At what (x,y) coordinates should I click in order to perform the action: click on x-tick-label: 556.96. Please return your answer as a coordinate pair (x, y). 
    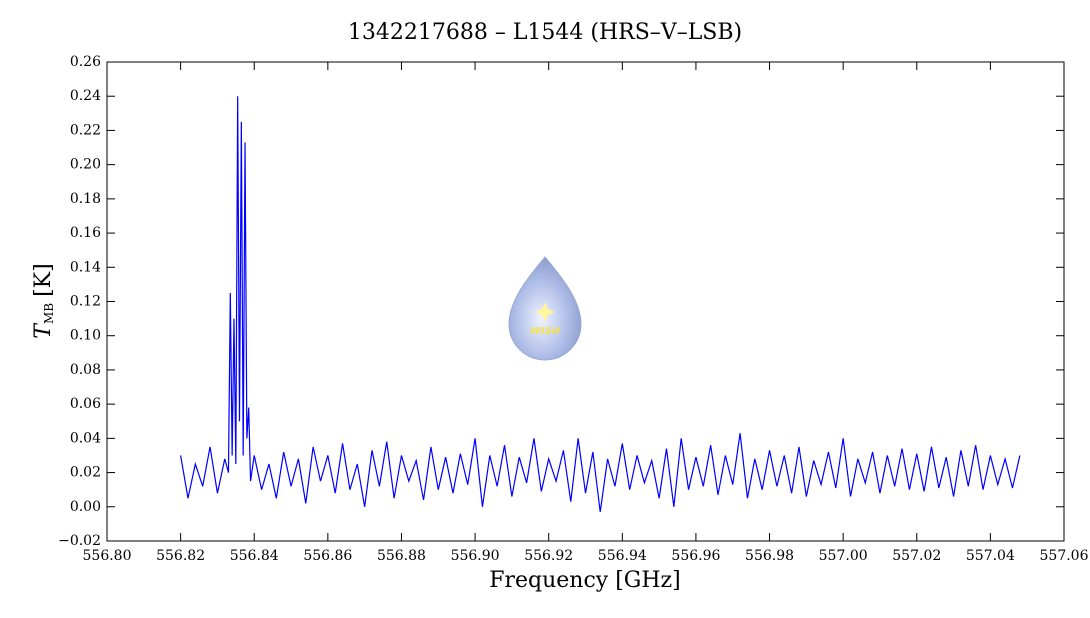
    Looking at the image, I should click on (695, 556).